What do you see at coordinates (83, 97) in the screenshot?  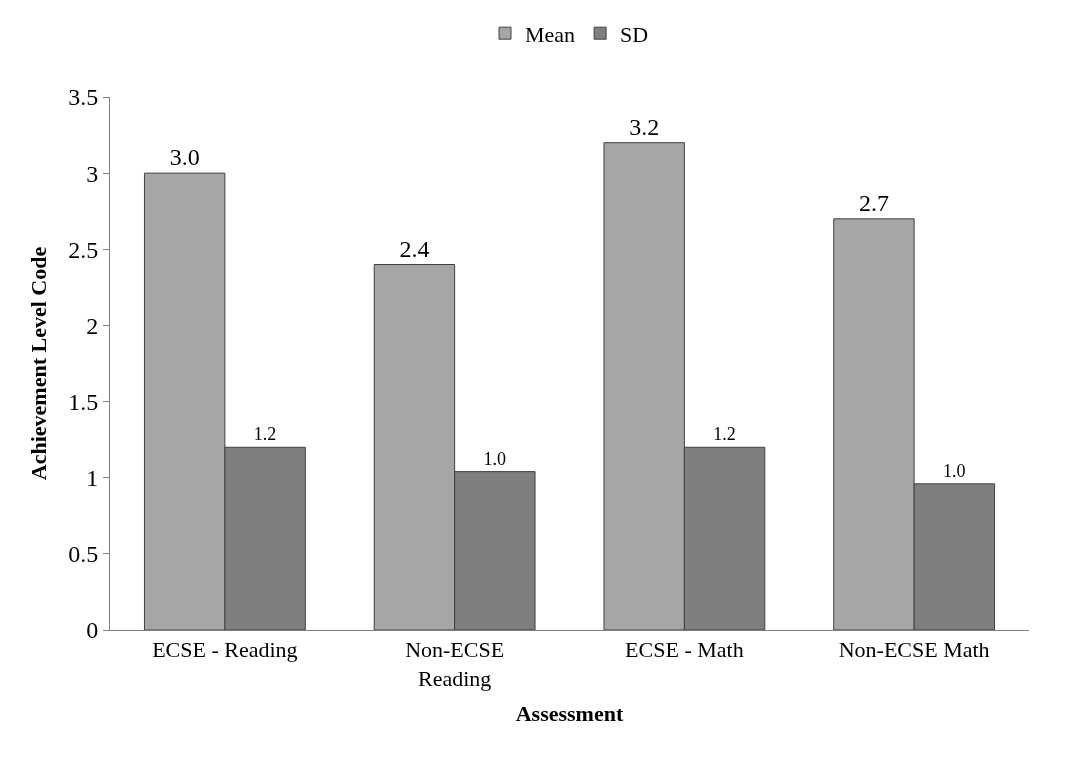 I see `y-tick-label: 3.5` at bounding box center [83, 97].